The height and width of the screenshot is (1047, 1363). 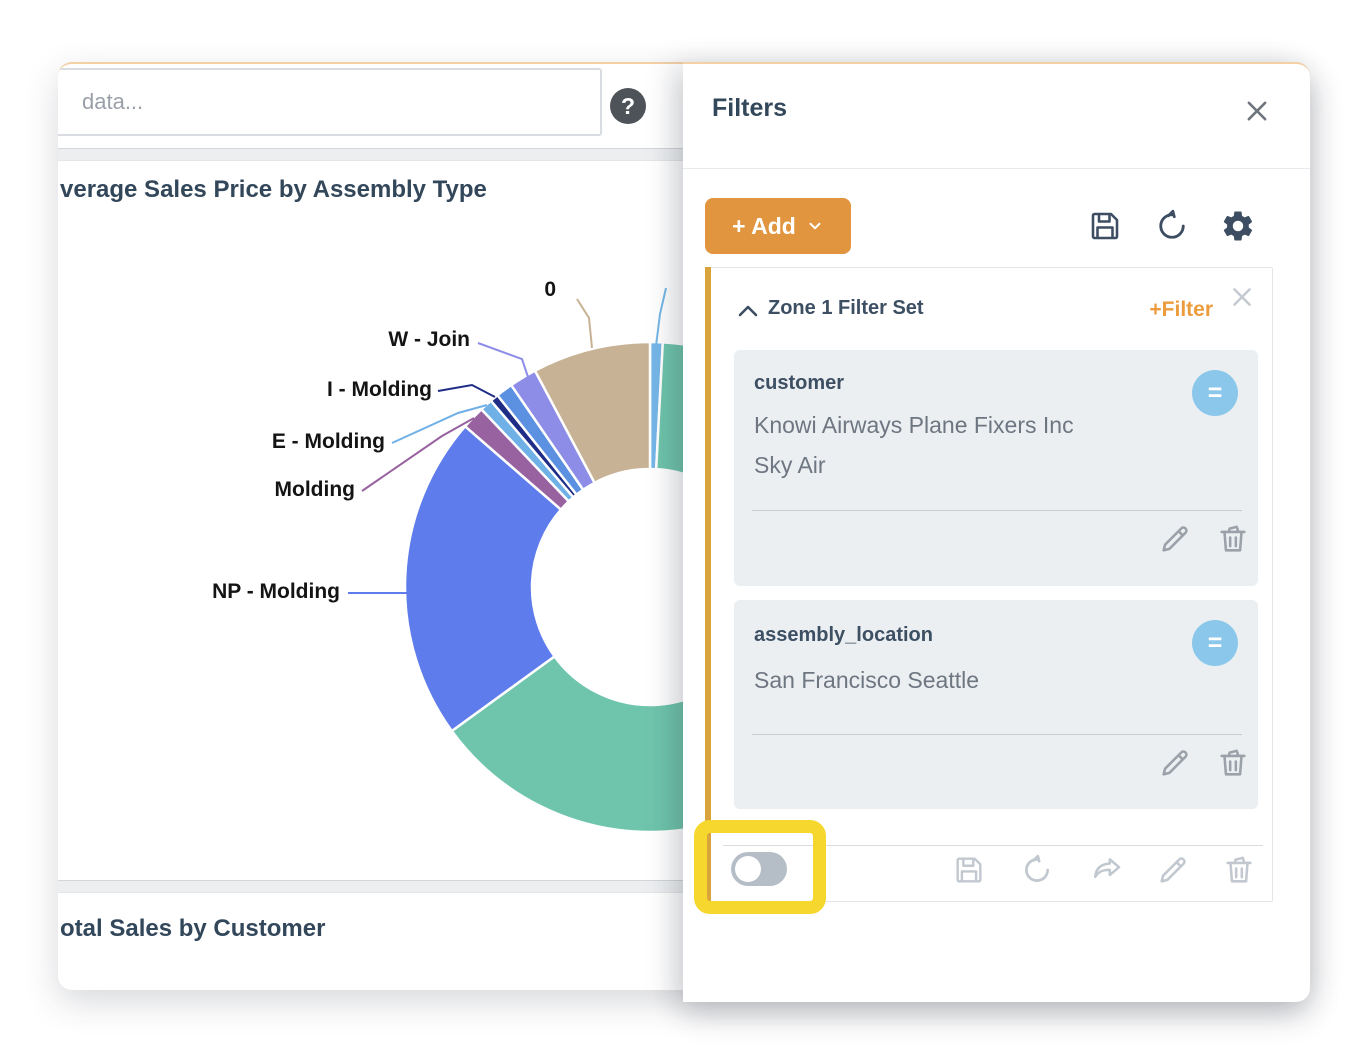 What do you see at coordinates (815, 226) in the screenshot?
I see `chevron-down-icon` at bounding box center [815, 226].